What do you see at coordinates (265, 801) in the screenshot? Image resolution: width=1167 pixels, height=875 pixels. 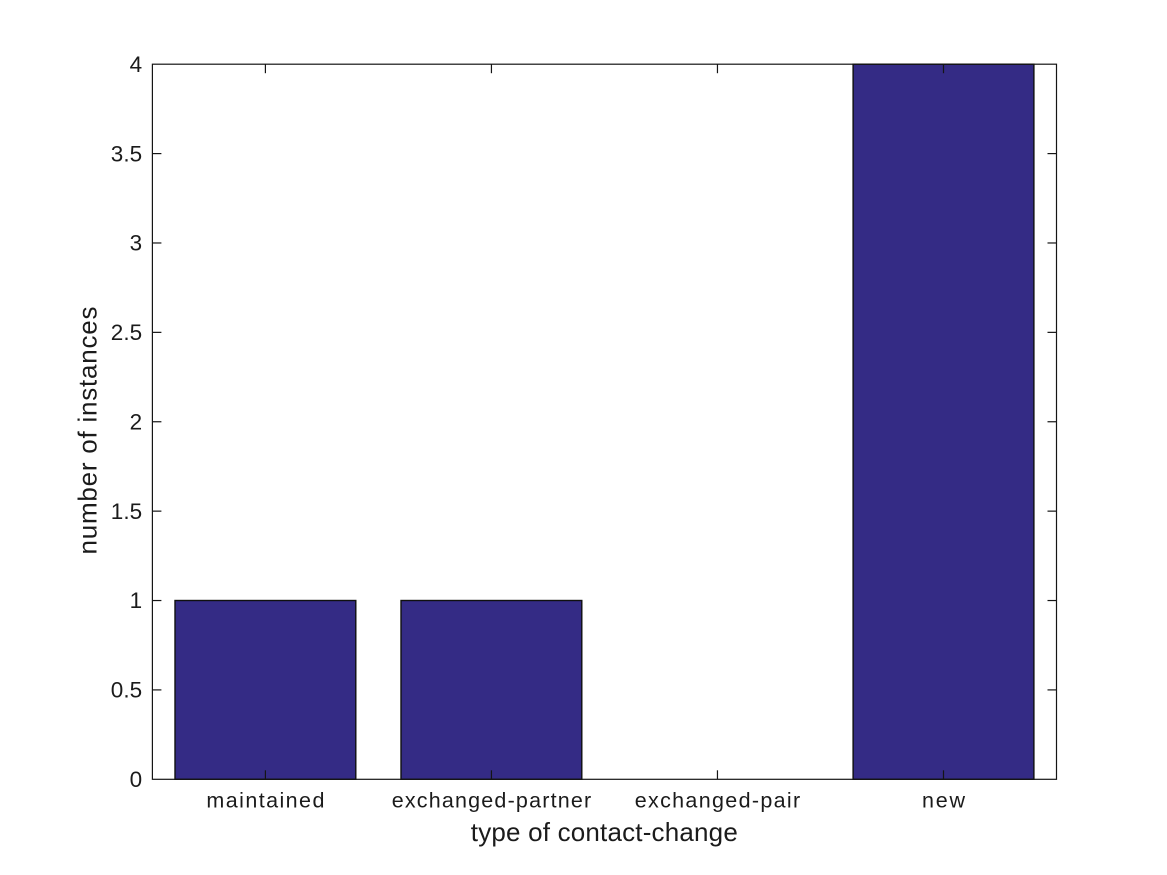 I see `svg-text: maintained` at bounding box center [265, 801].